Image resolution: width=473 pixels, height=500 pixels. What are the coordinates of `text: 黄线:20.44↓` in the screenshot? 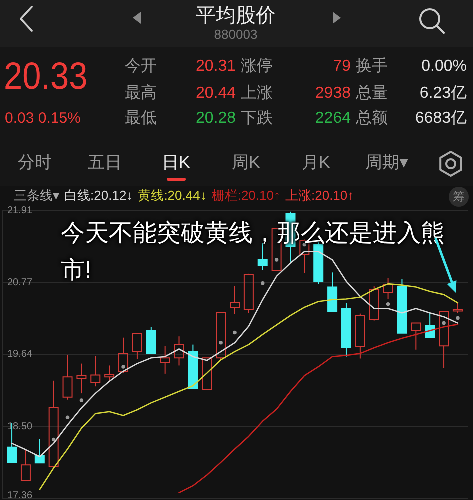 It's located at (172, 195).